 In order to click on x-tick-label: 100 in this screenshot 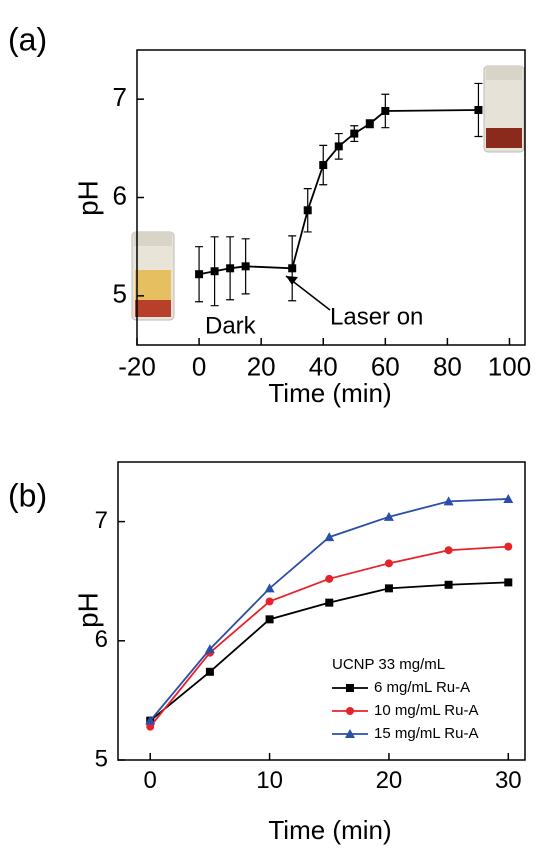, I will do `click(509, 366)`.